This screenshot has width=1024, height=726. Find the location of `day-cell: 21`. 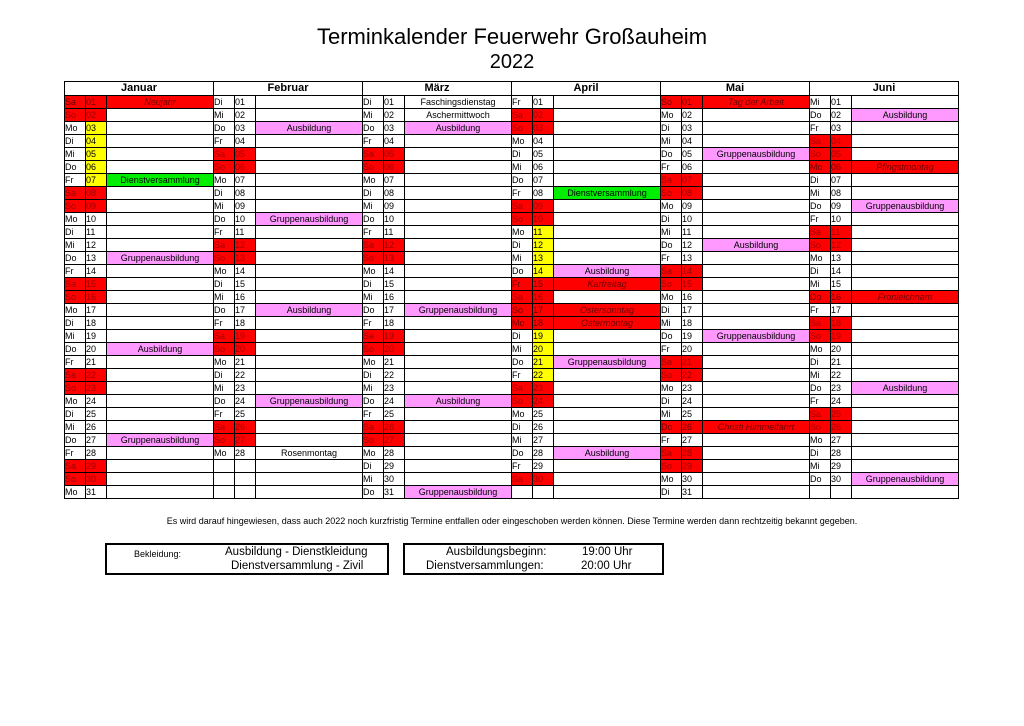

day-cell: 21 is located at coordinates (245, 362).